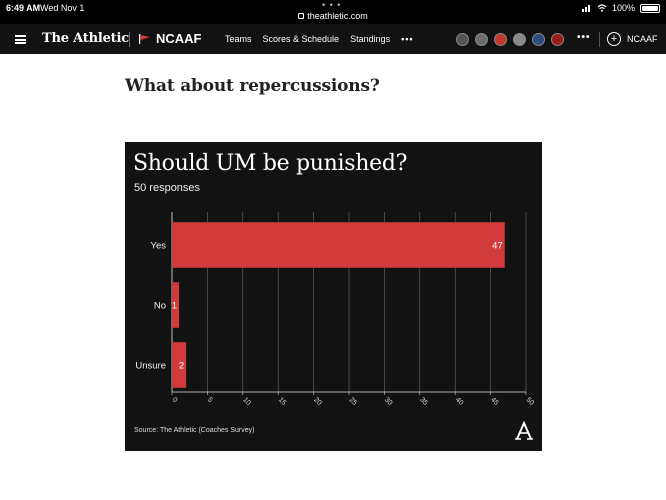 The height and width of the screenshot is (500, 666). What do you see at coordinates (62, 8) in the screenshot?
I see `status-date: Wed Nov 1` at bounding box center [62, 8].